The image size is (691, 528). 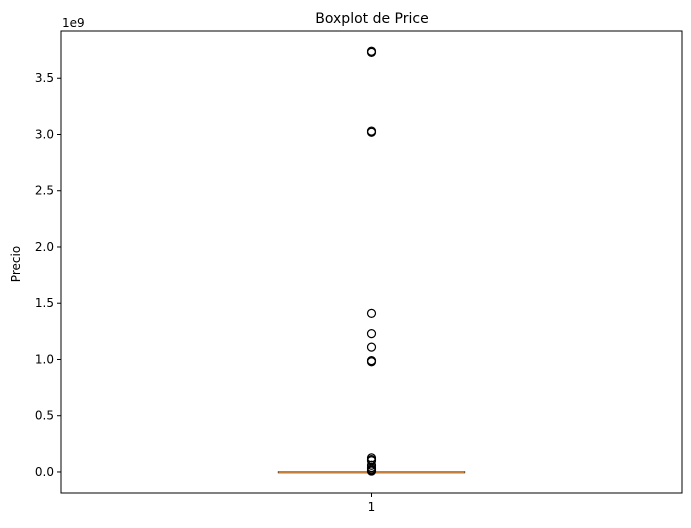 I want to click on y-tick-label: 1.0, so click(x=44, y=359).